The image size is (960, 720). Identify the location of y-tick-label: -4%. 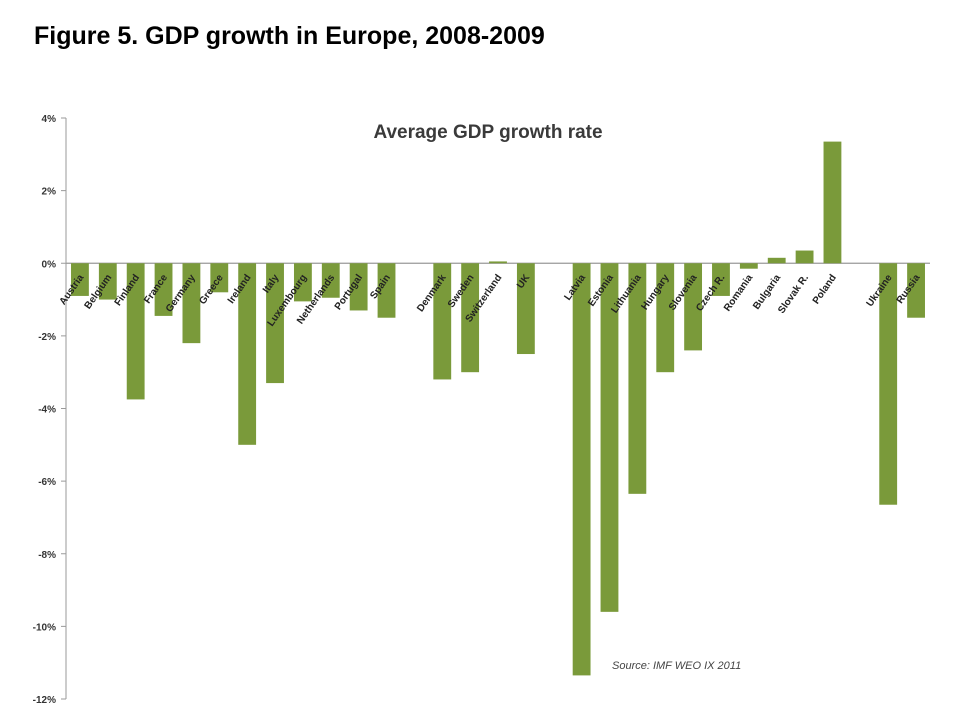
(47, 410).